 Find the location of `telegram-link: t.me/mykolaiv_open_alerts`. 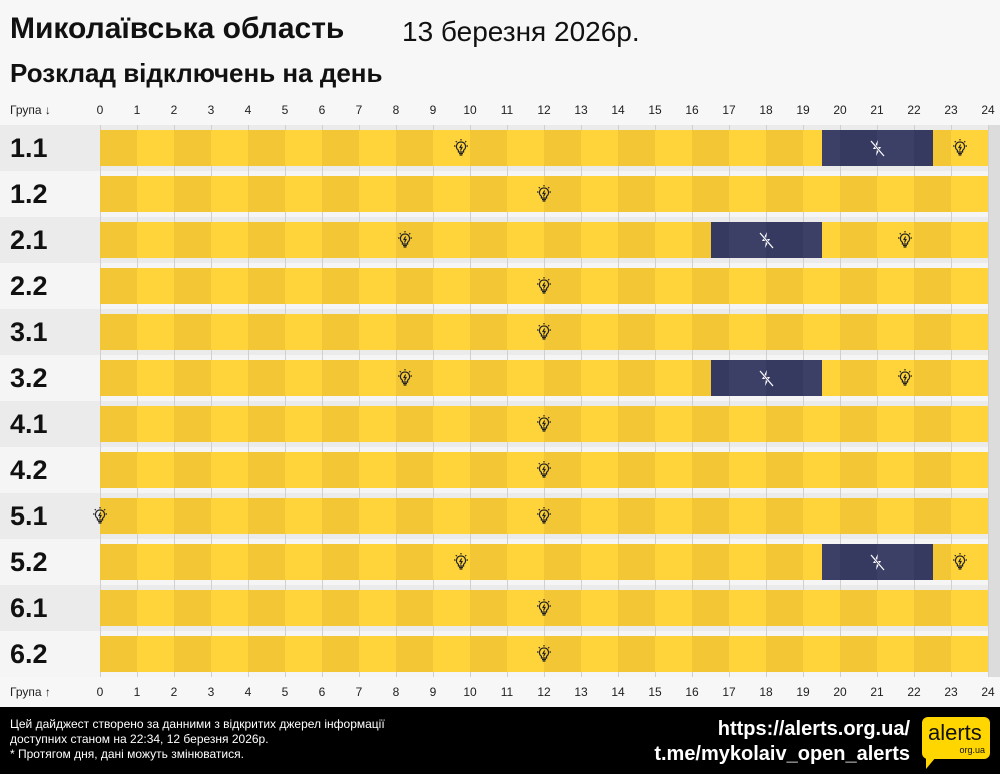

telegram-link: t.me/mykolaiv_open_alerts is located at coordinates (782, 754).